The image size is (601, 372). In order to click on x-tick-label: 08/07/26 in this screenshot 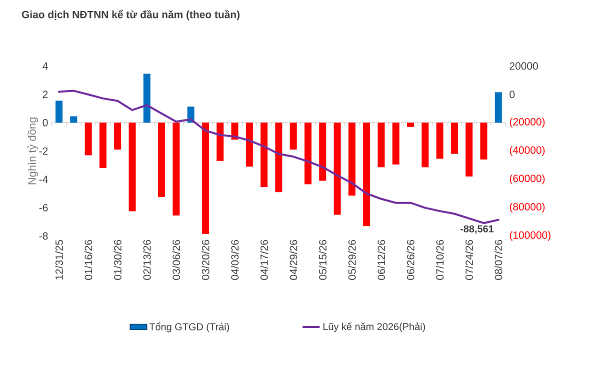, I will do `click(498, 260)`.